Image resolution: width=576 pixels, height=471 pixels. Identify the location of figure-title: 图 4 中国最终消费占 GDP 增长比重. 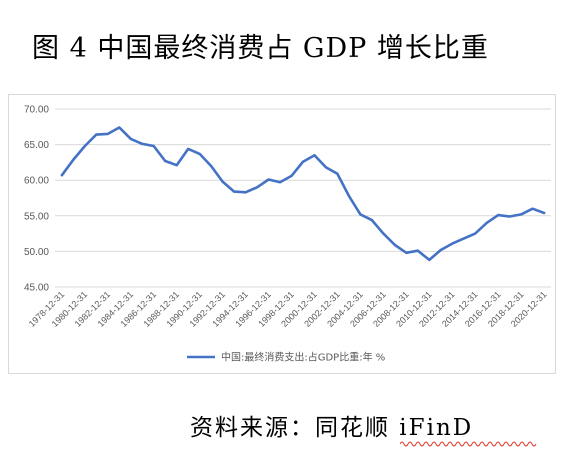
(260, 48).